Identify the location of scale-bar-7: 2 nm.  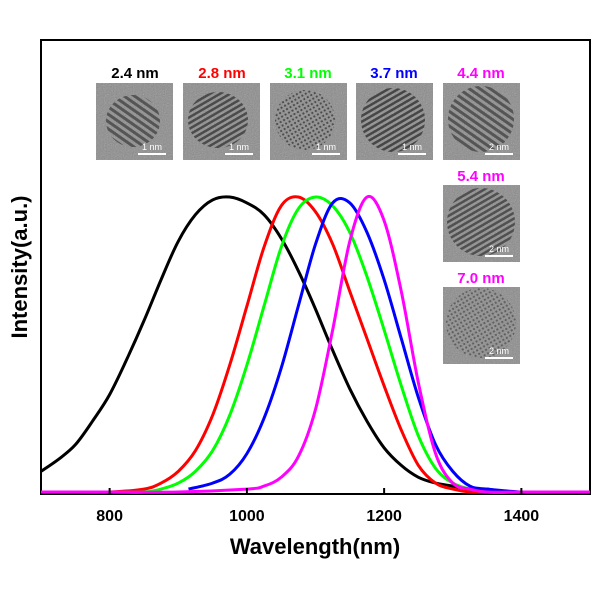
(499, 352).